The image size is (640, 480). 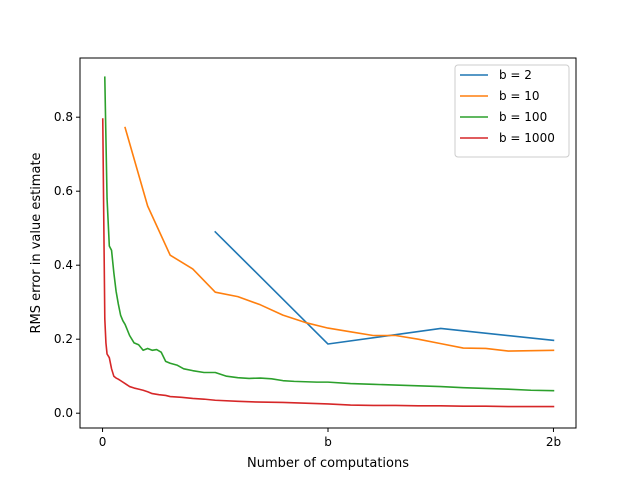 What do you see at coordinates (328, 463) in the screenshot?
I see `x-axis-label: Number of computations` at bounding box center [328, 463].